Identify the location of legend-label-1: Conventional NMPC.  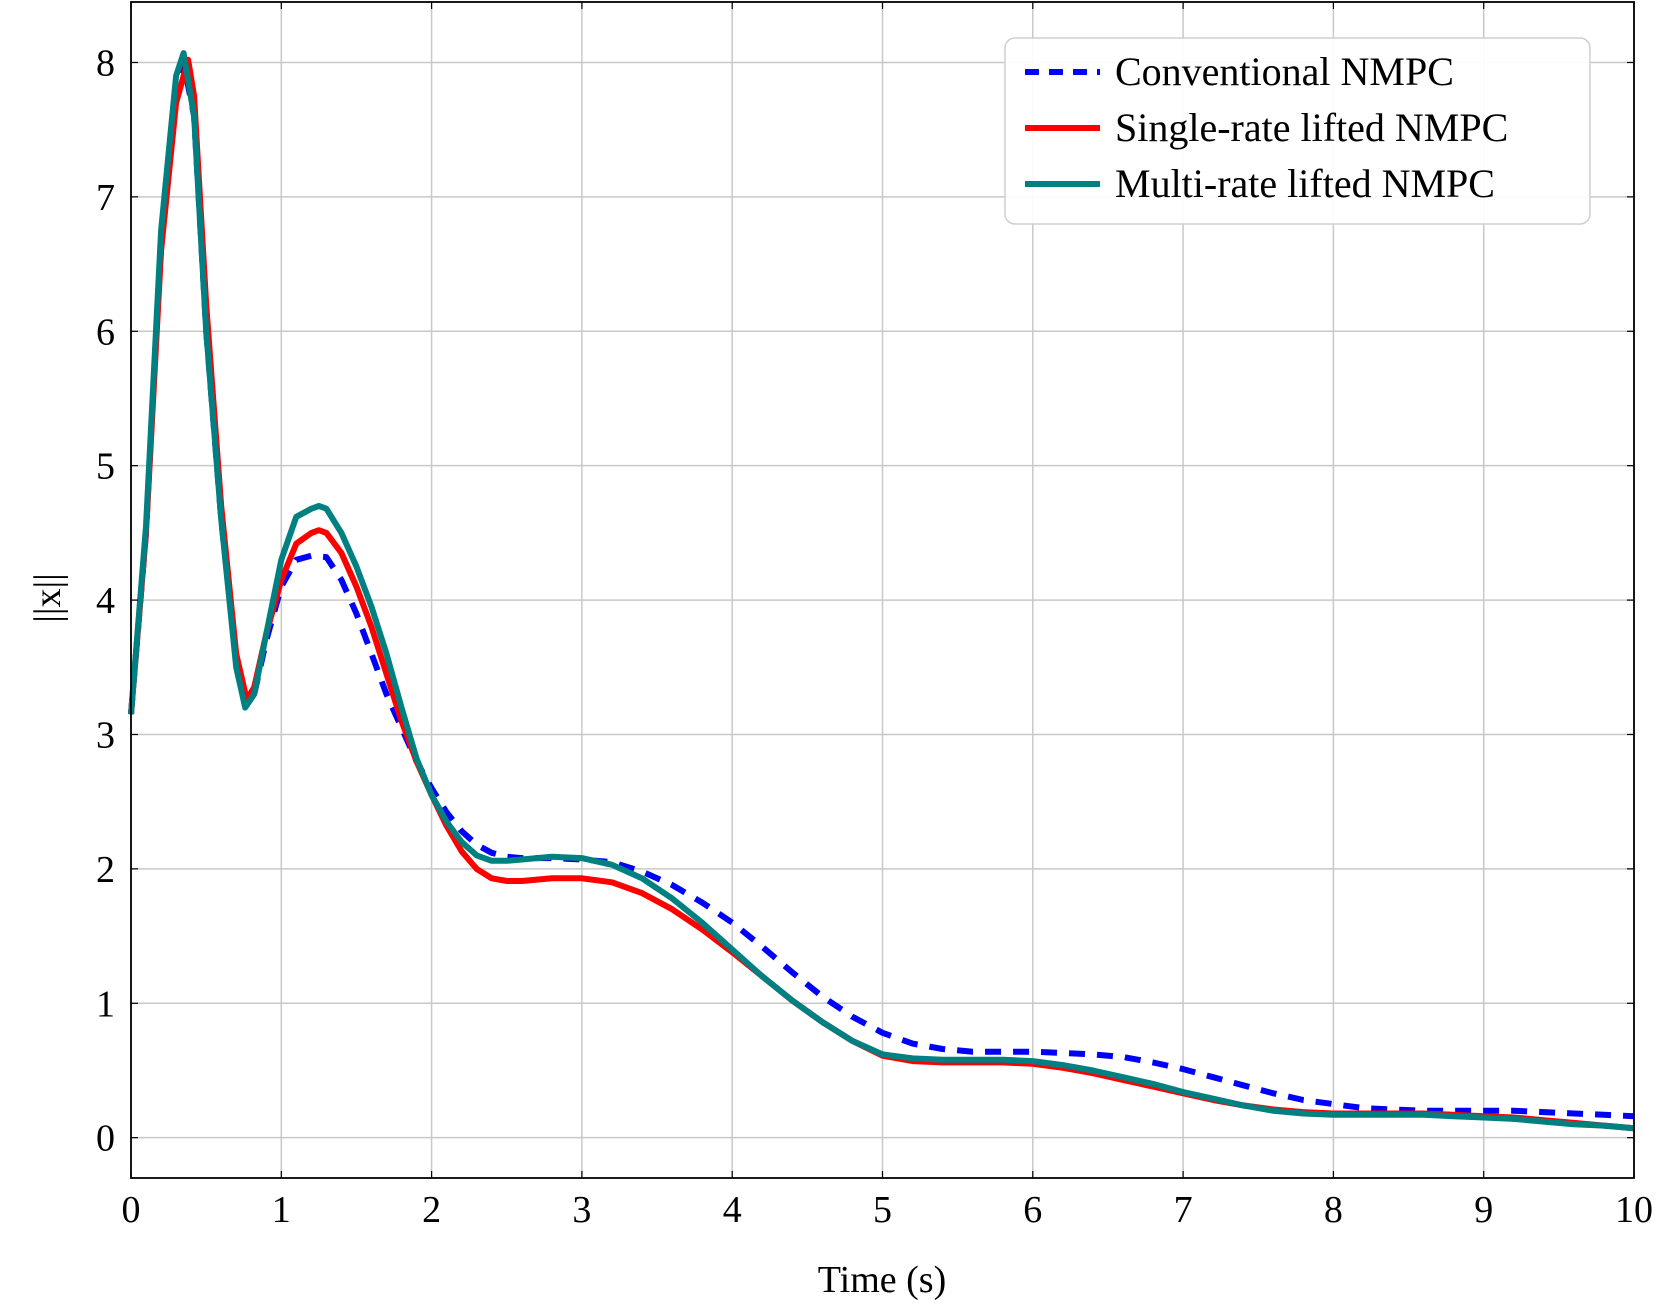
(1284, 71).